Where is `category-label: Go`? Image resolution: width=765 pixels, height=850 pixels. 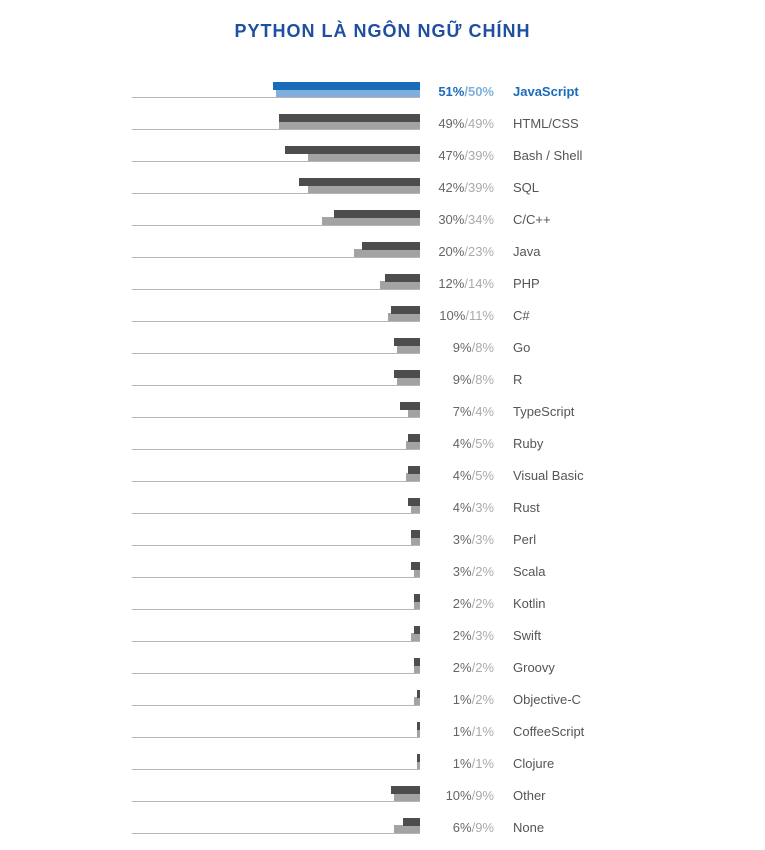
category-label: Go is located at coordinates (522, 347).